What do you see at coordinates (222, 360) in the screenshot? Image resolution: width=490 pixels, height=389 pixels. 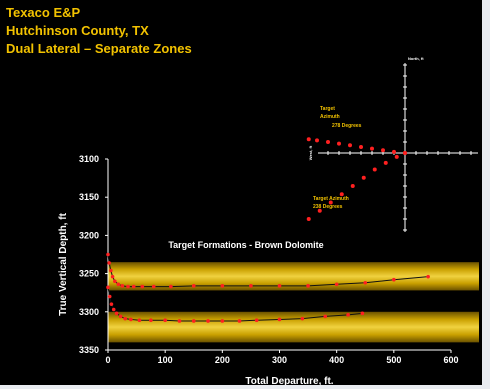 I see `x-tick-label: 200` at bounding box center [222, 360].